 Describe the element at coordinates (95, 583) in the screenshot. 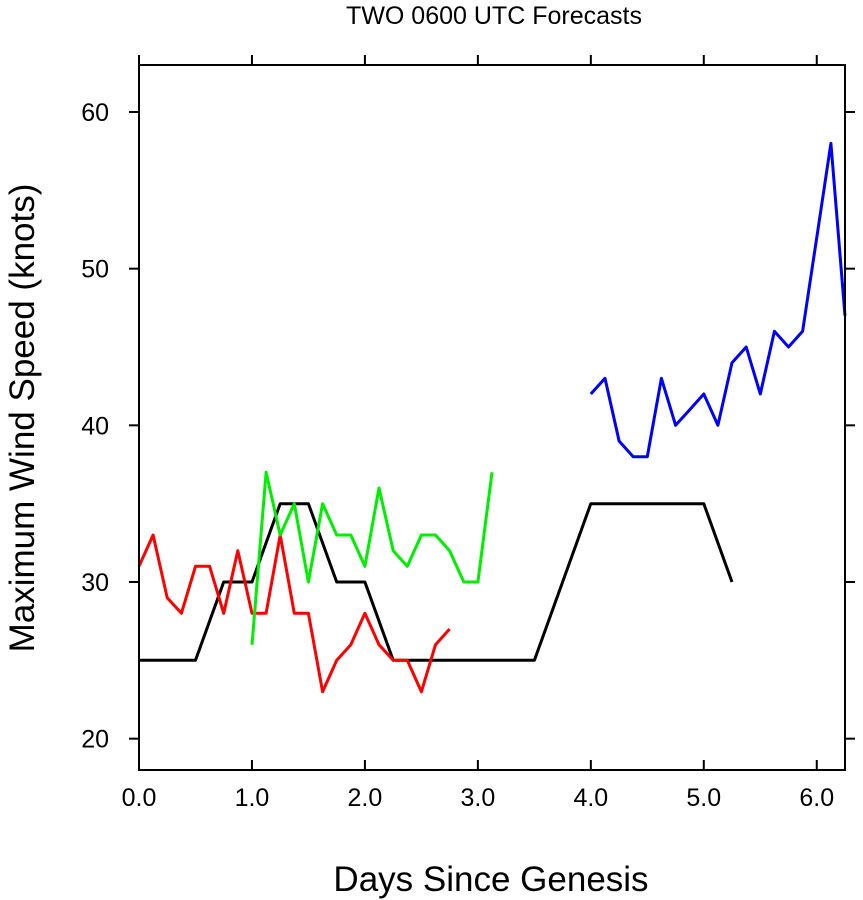

I see `y-tick-label: 30` at that location.